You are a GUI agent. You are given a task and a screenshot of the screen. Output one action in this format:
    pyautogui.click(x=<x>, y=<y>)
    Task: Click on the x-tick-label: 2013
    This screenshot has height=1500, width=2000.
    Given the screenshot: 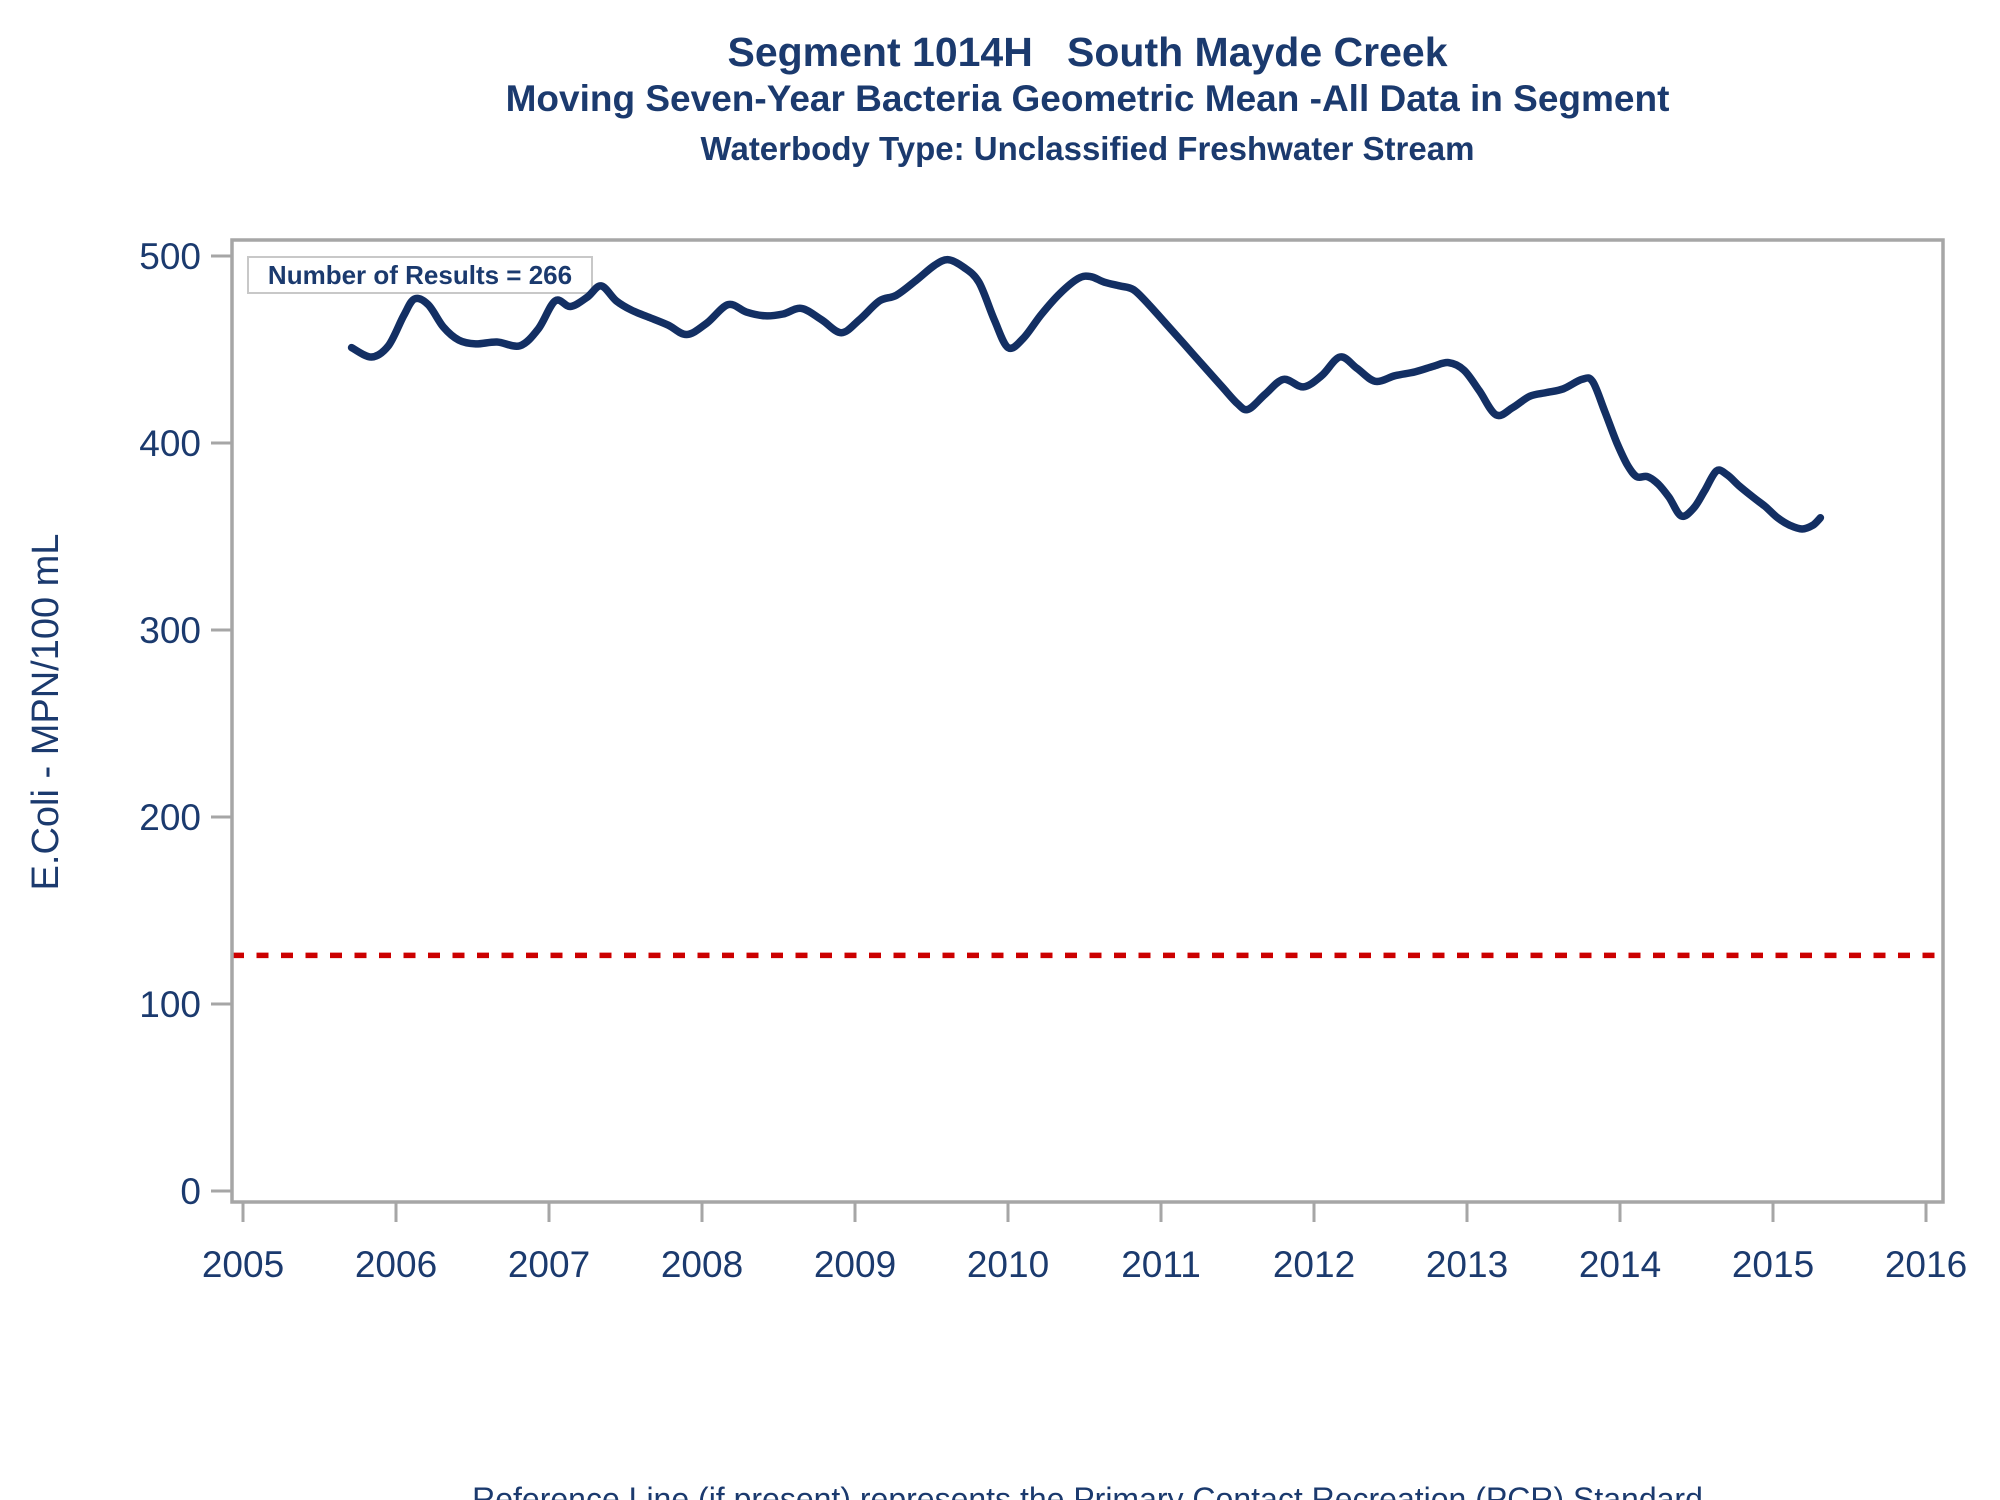 What is the action you would take?
    pyautogui.click(x=1467, y=1264)
    